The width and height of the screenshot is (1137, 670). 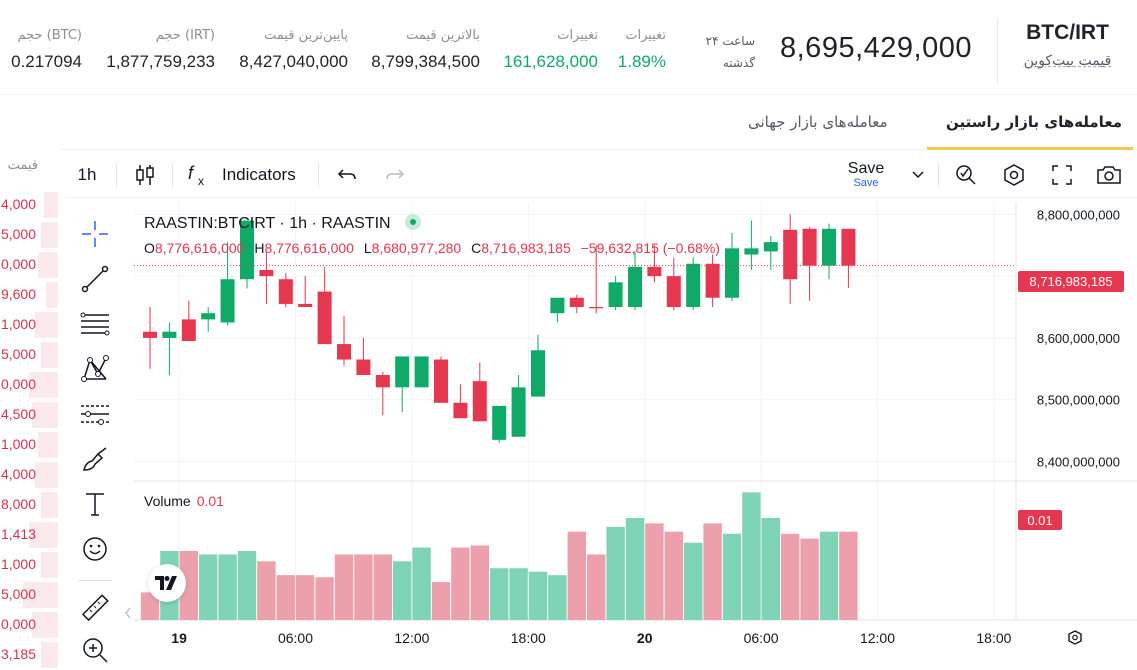 What do you see at coordinates (1014, 175) in the screenshot?
I see `settings-icon` at bounding box center [1014, 175].